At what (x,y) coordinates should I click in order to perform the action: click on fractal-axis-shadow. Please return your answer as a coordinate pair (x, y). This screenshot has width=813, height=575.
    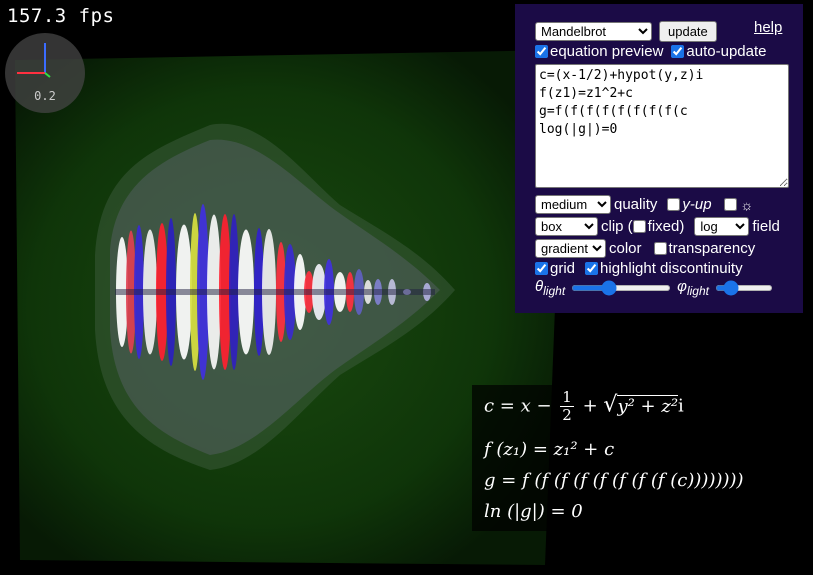
    Looking at the image, I should click on (275, 292).